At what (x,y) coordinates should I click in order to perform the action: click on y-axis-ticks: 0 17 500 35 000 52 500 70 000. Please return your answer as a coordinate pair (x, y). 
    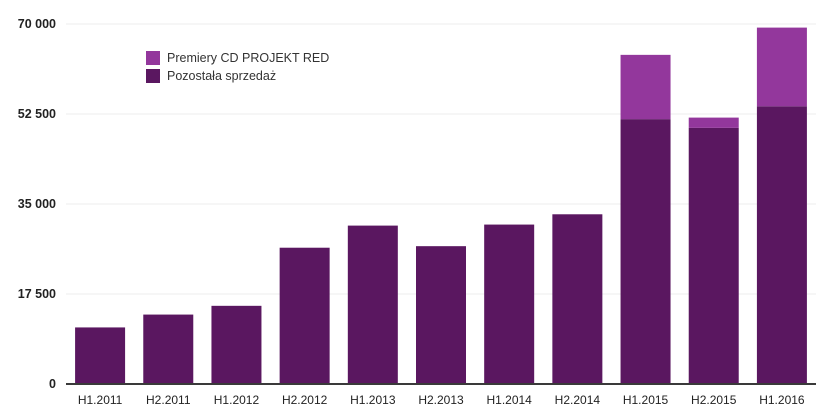
    Looking at the image, I should click on (37, 204).